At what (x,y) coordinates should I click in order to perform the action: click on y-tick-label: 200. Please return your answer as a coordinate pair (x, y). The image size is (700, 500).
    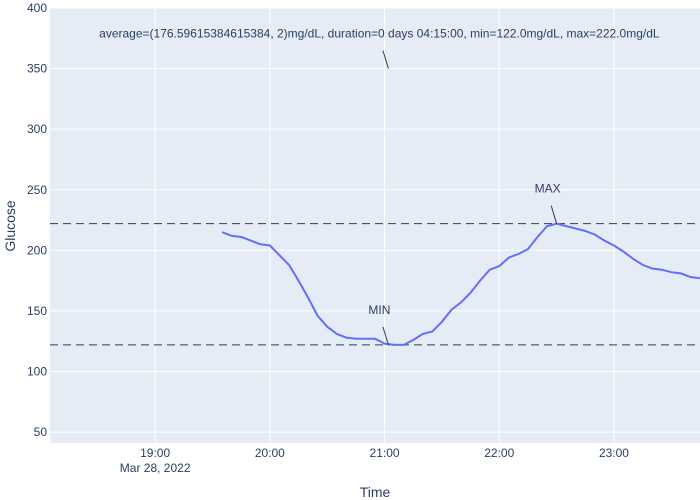
    Looking at the image, I should click on (37, 250).